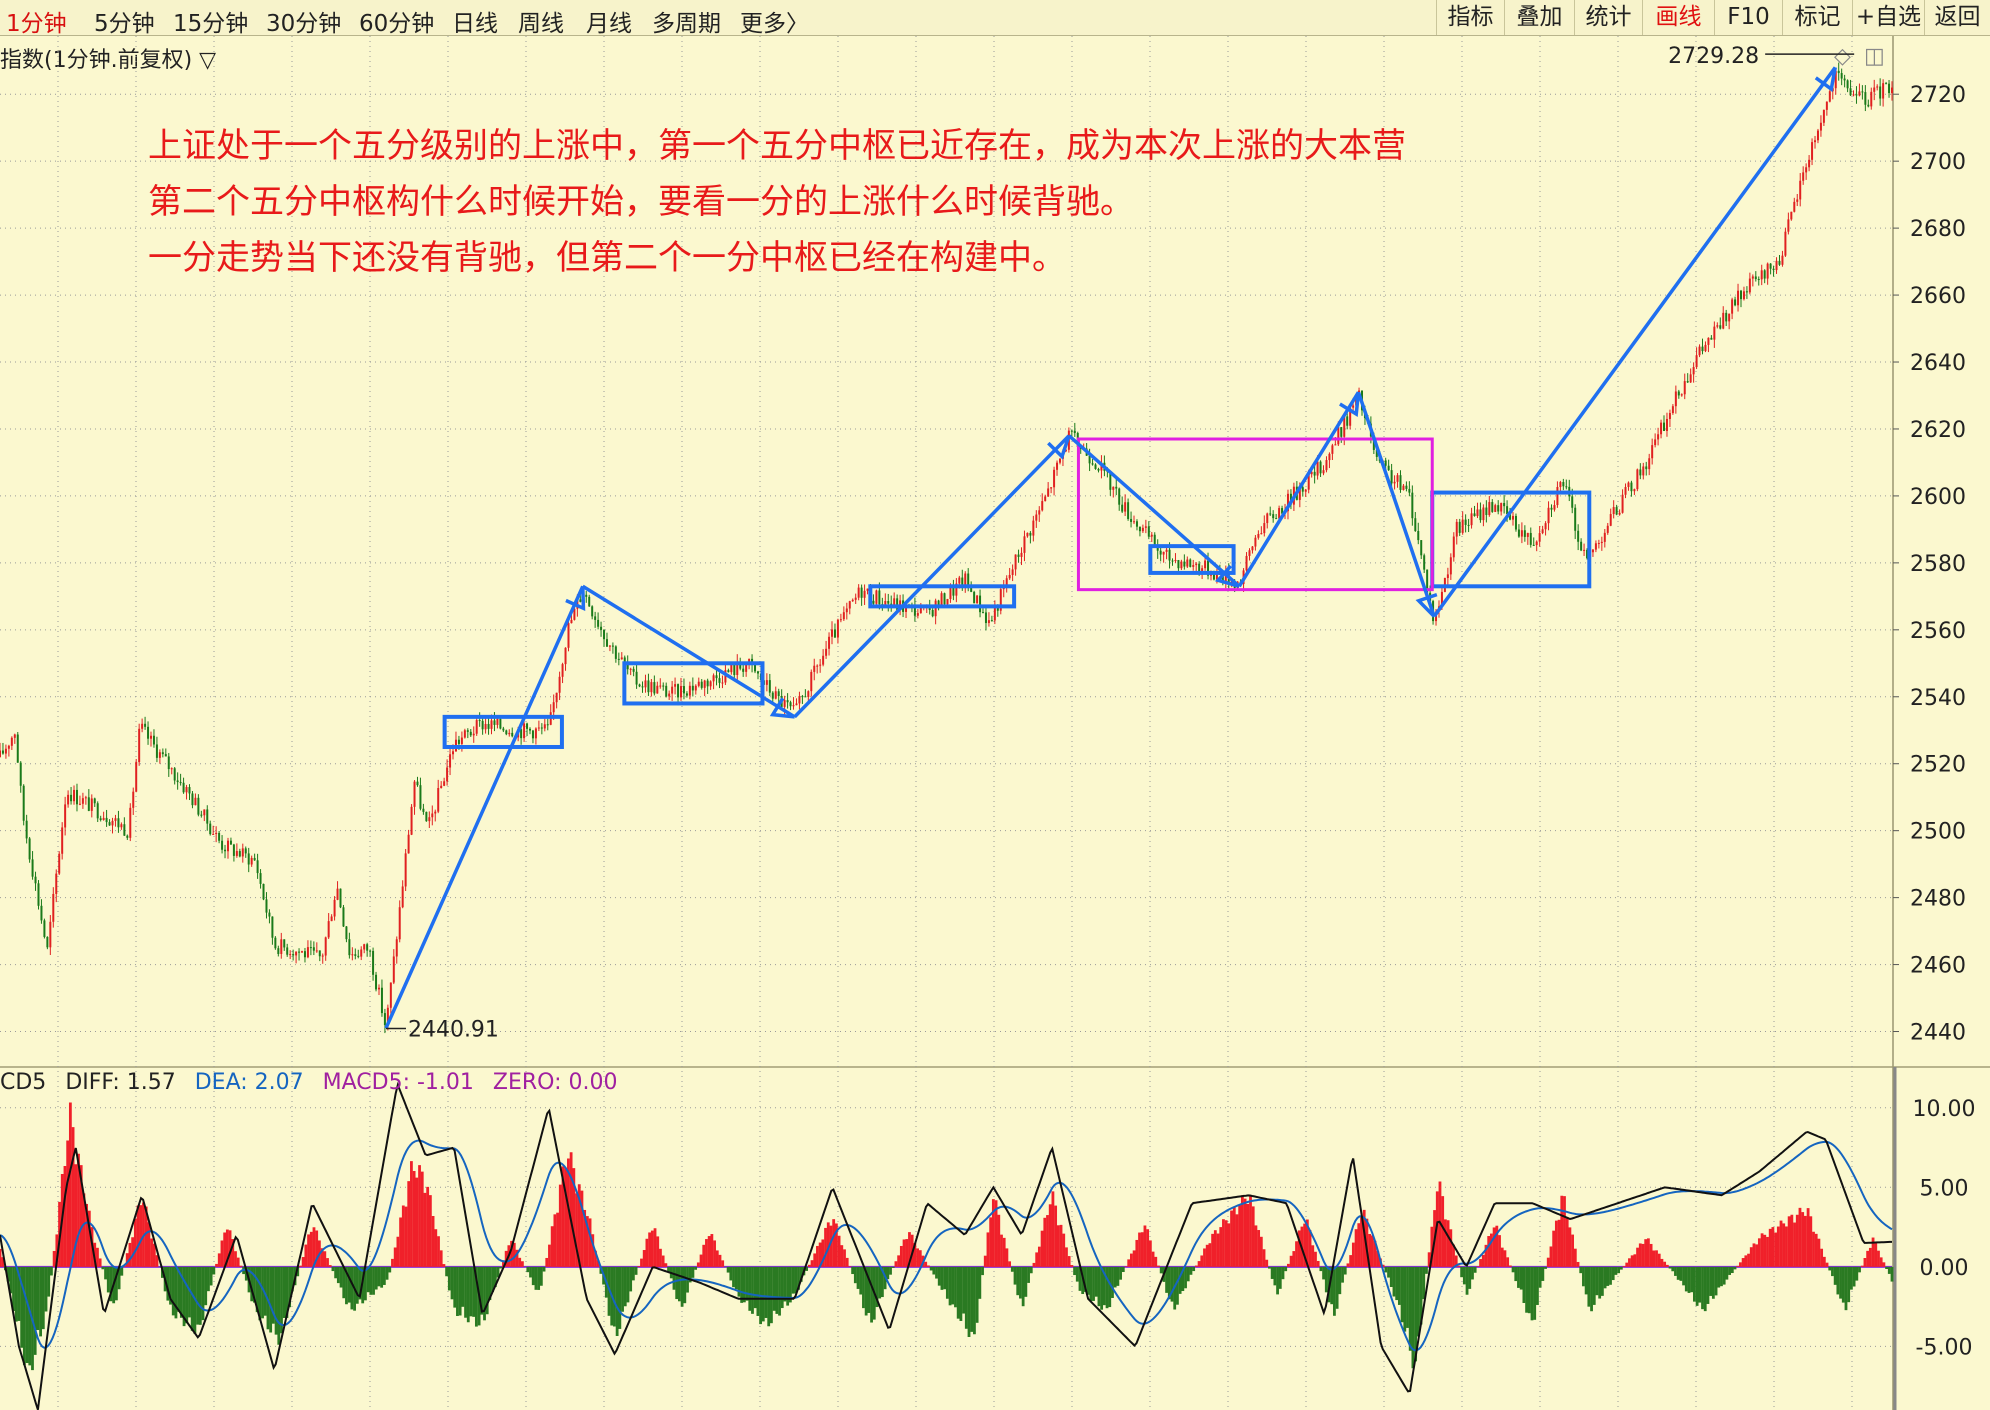 The image size is (1990, 1410). Describe the element at coordinates (124, 24) in the screenshot. I see `timeframe-tab-2: 5分钟` at that location.